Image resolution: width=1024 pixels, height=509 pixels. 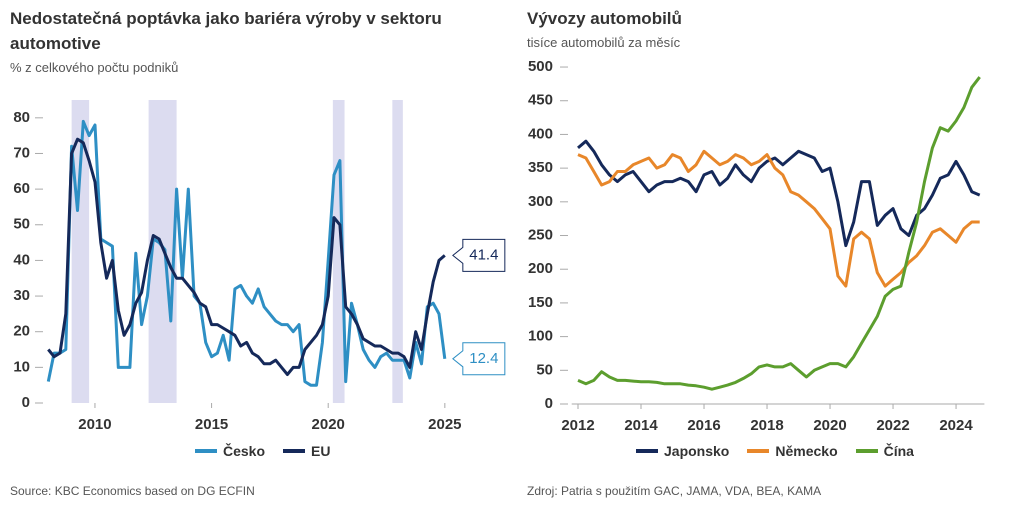 I want to click on legend-item: EU, so click(x=306, y=451).